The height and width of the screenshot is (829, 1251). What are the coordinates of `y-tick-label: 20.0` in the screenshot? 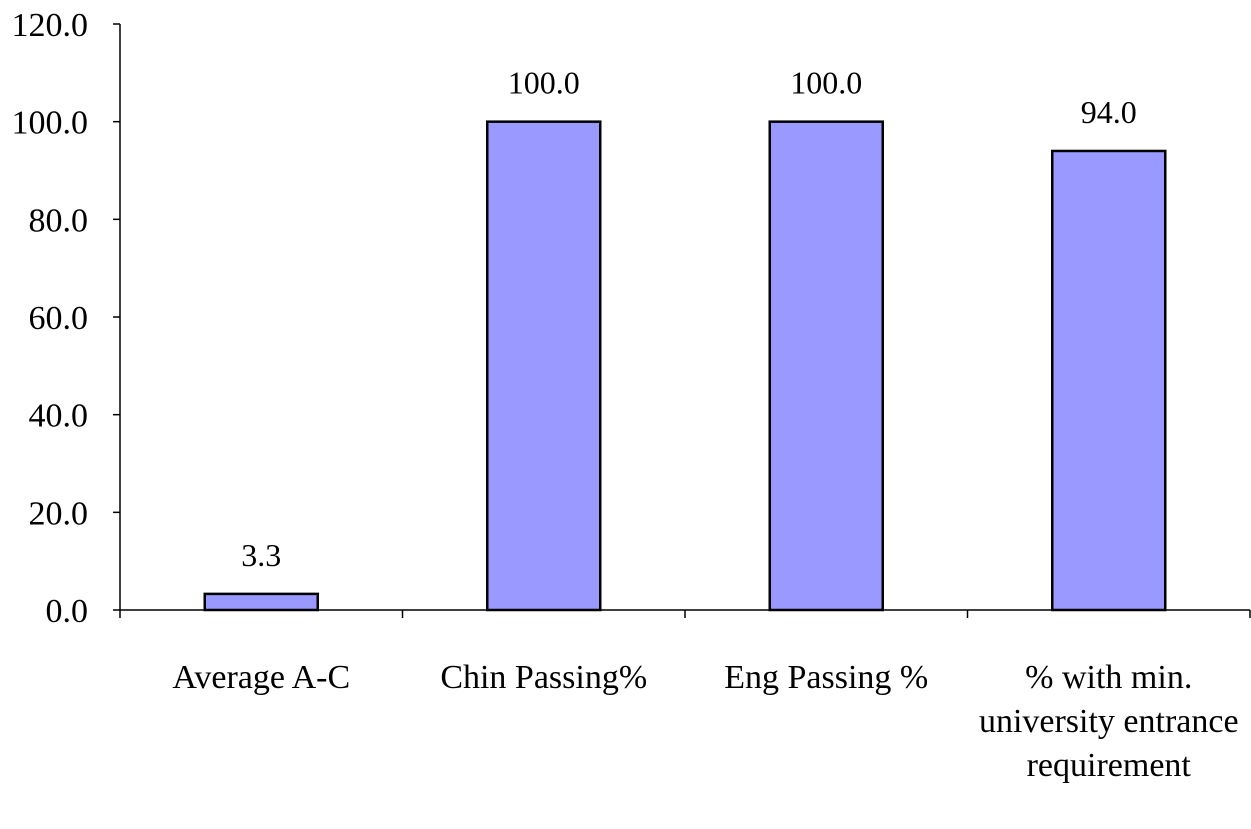 It's located at (59, 513).